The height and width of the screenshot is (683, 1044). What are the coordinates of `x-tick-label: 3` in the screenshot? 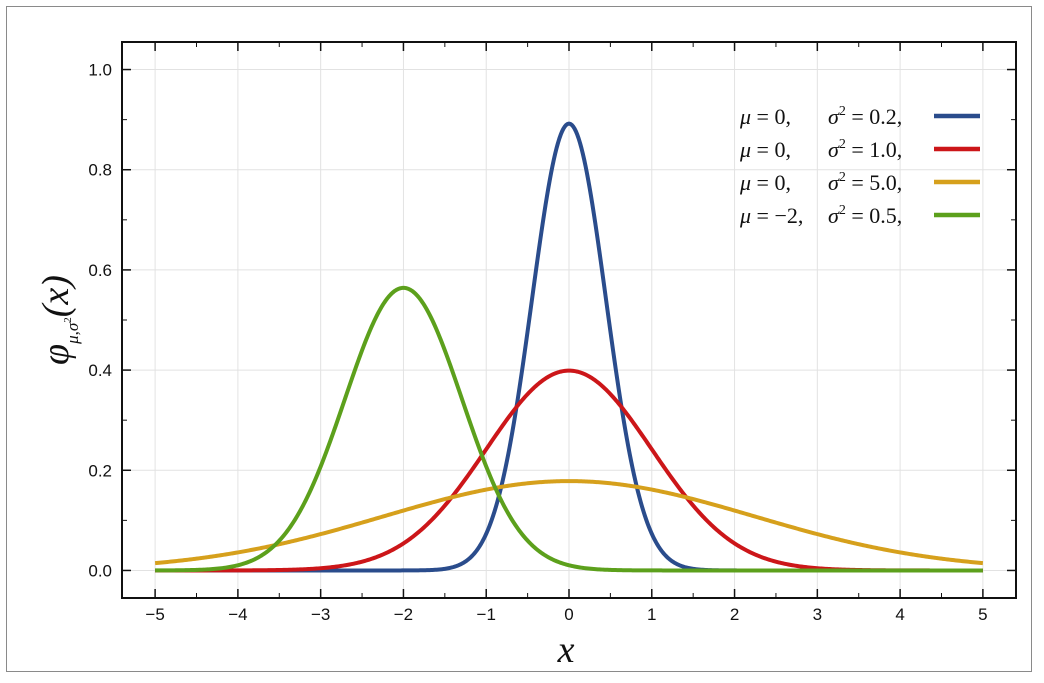 It's located at (817, 614).